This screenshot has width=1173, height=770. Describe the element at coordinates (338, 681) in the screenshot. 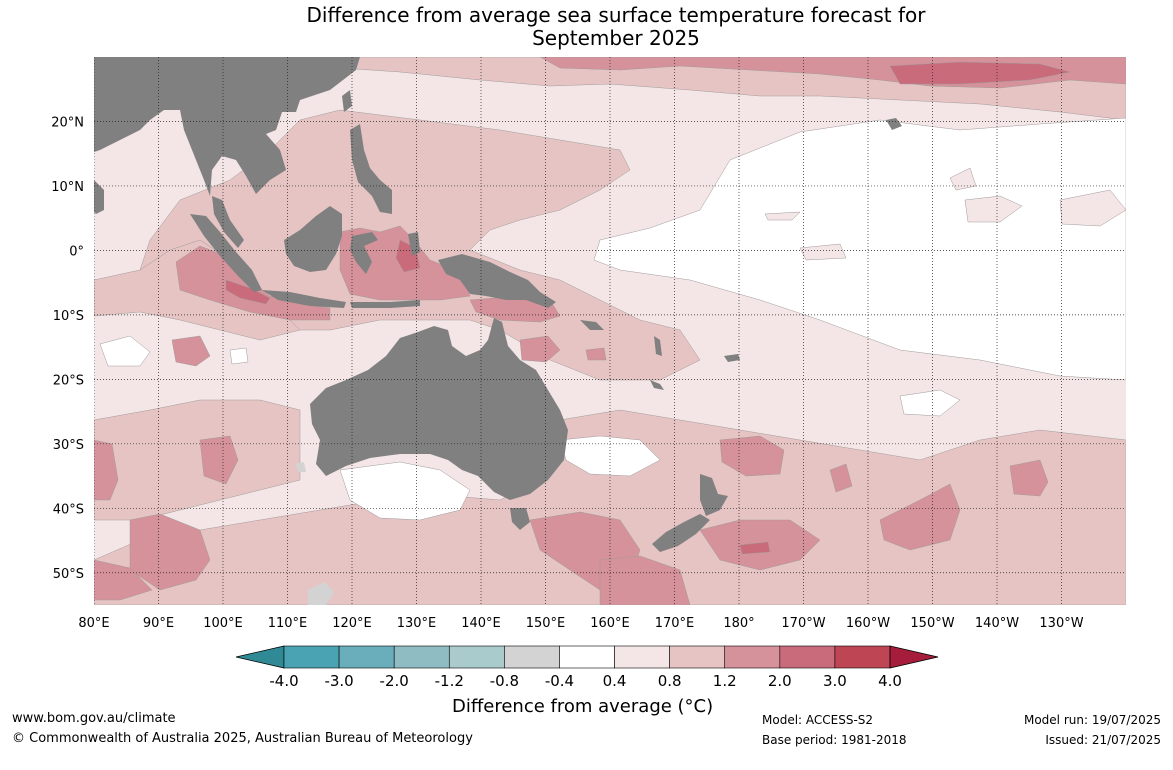

I see `colorbar-tick-1: -3.0` at that location.